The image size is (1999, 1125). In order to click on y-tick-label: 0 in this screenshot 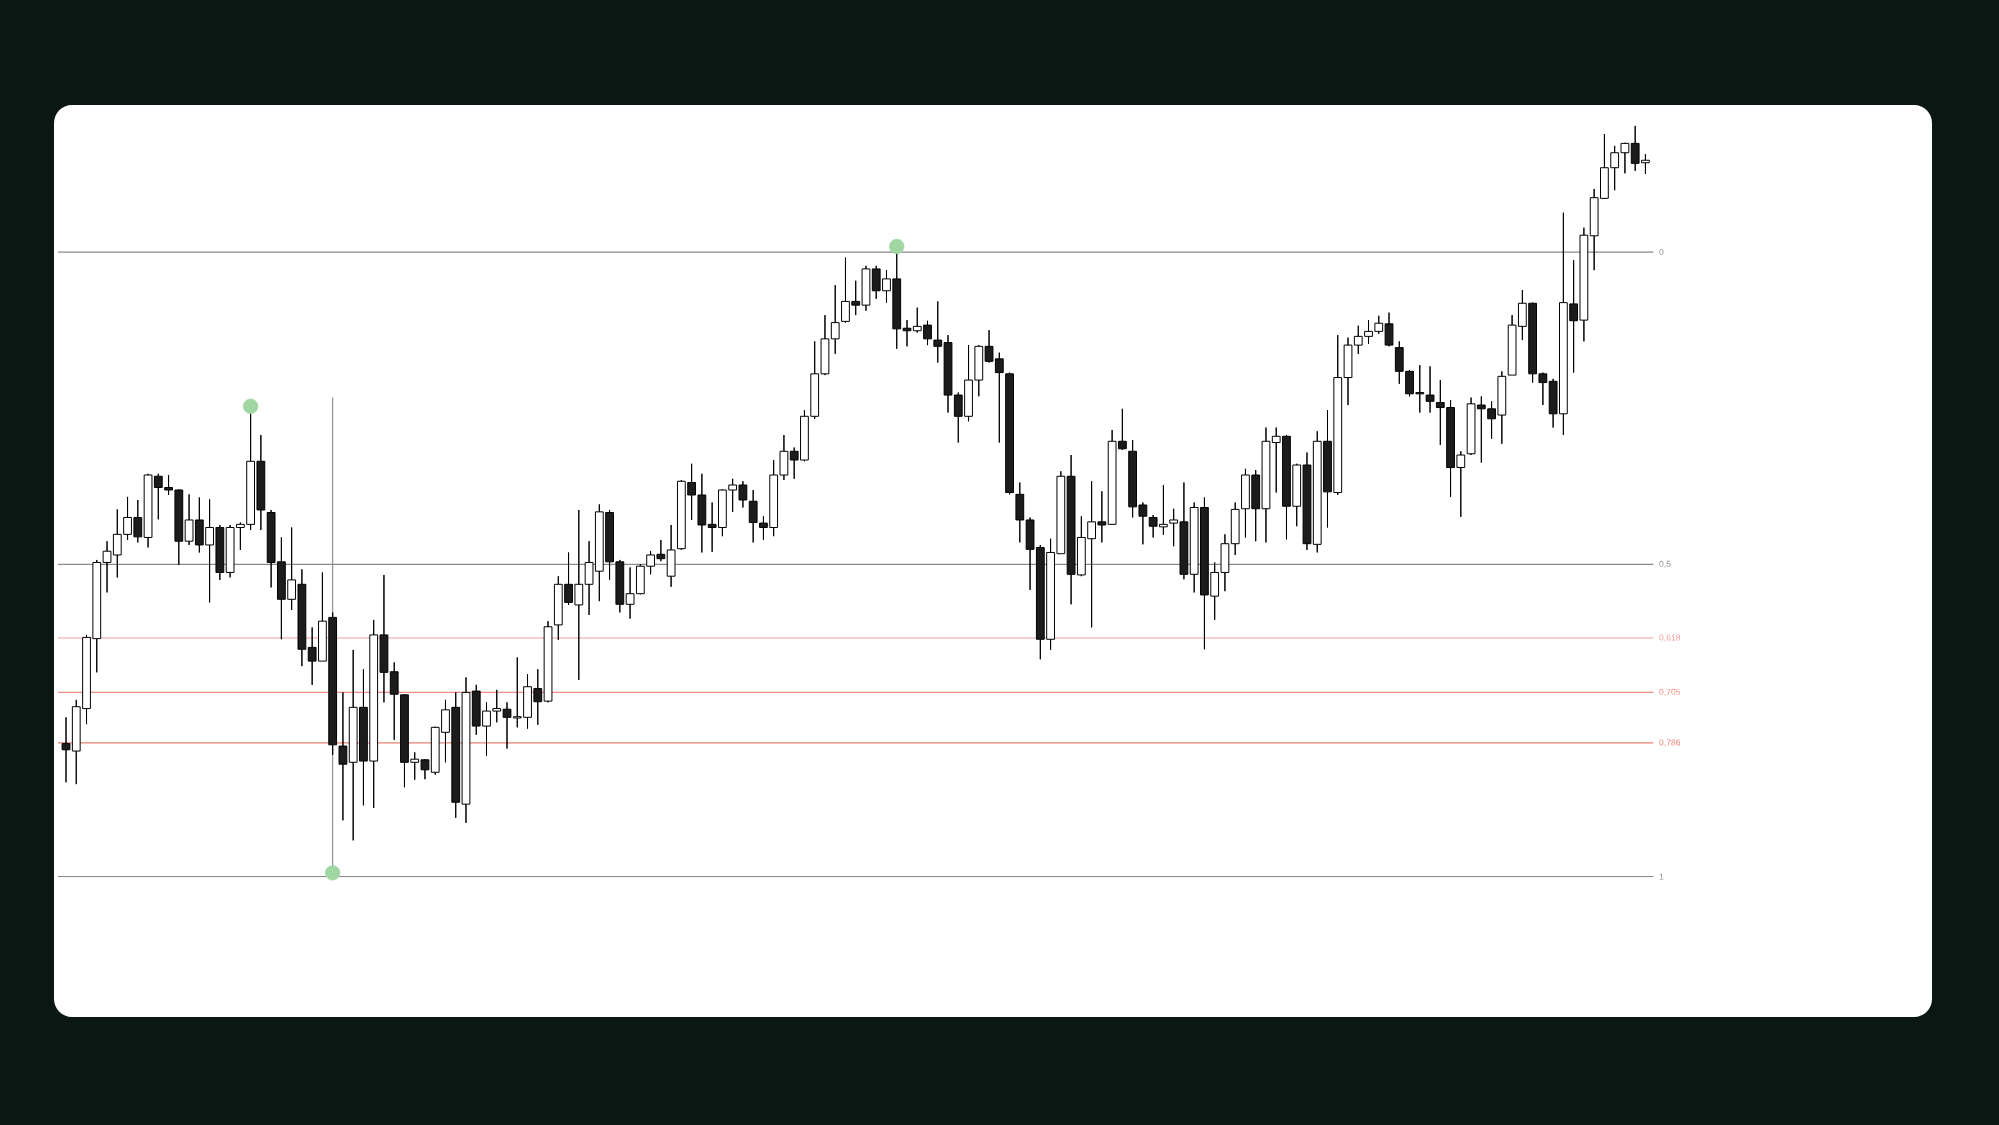, I will do `click(1661, 252)`.